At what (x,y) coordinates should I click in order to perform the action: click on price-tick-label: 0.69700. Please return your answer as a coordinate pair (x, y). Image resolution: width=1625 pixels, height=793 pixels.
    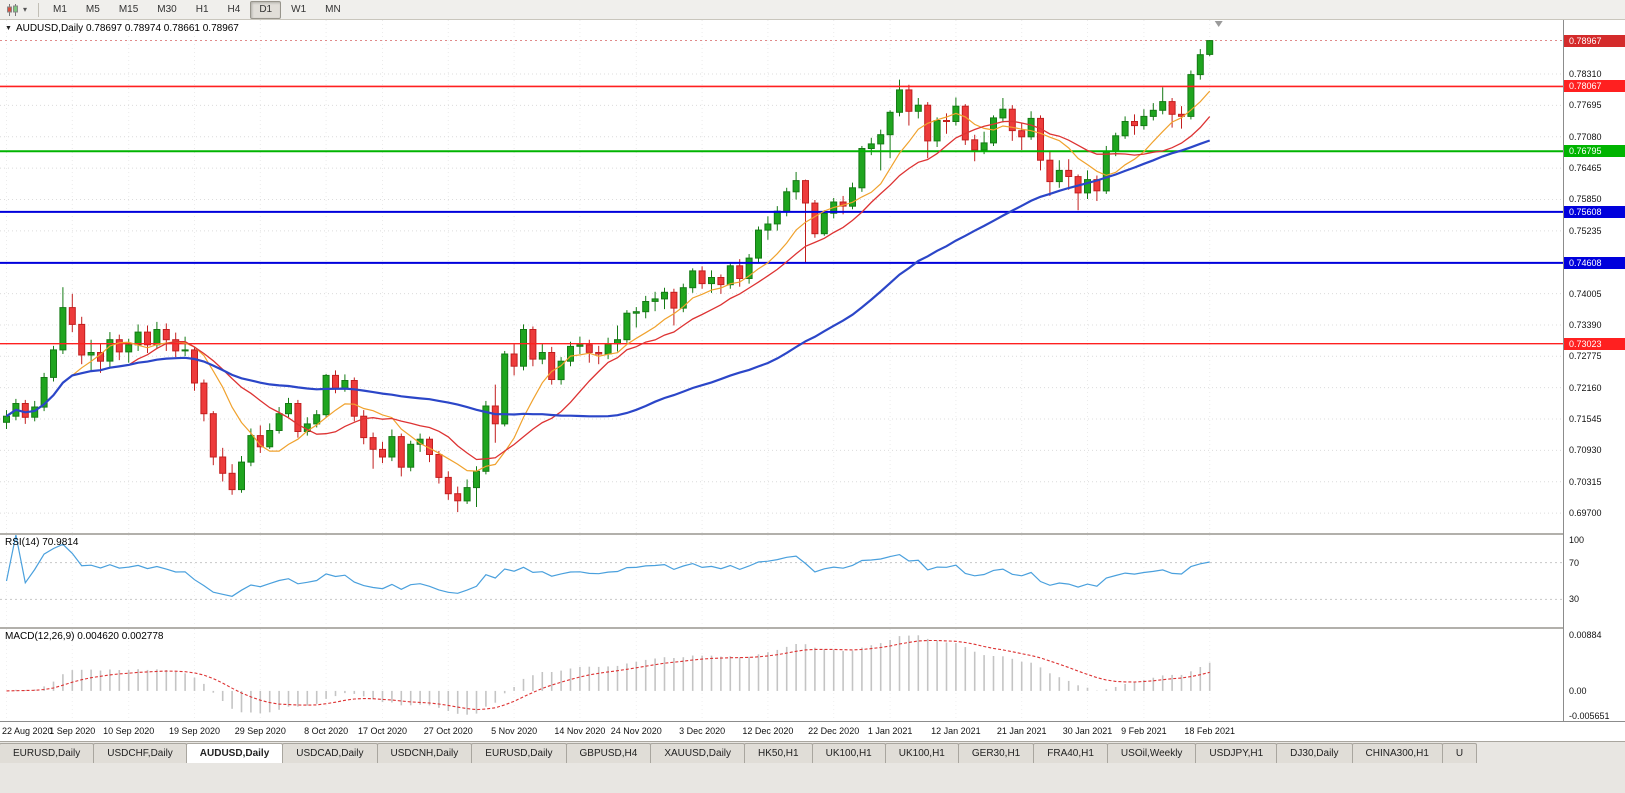
    Looking at the image, I should click on (1585, 513).